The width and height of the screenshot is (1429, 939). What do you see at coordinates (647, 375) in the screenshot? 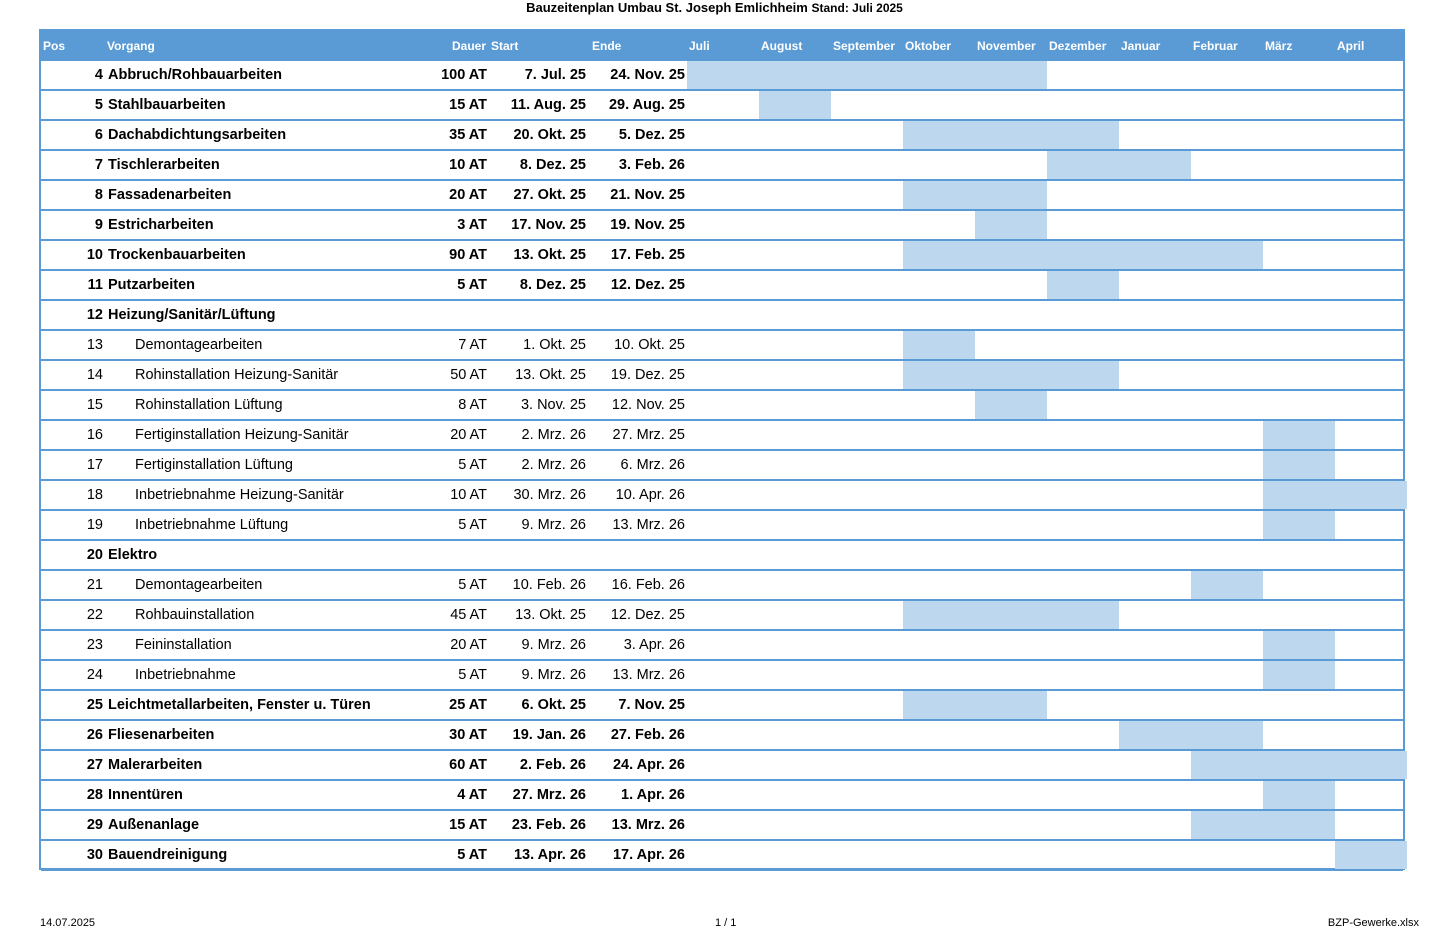
I see `task-ende: 19. Dez. 25` at bounding box center [647, 375].